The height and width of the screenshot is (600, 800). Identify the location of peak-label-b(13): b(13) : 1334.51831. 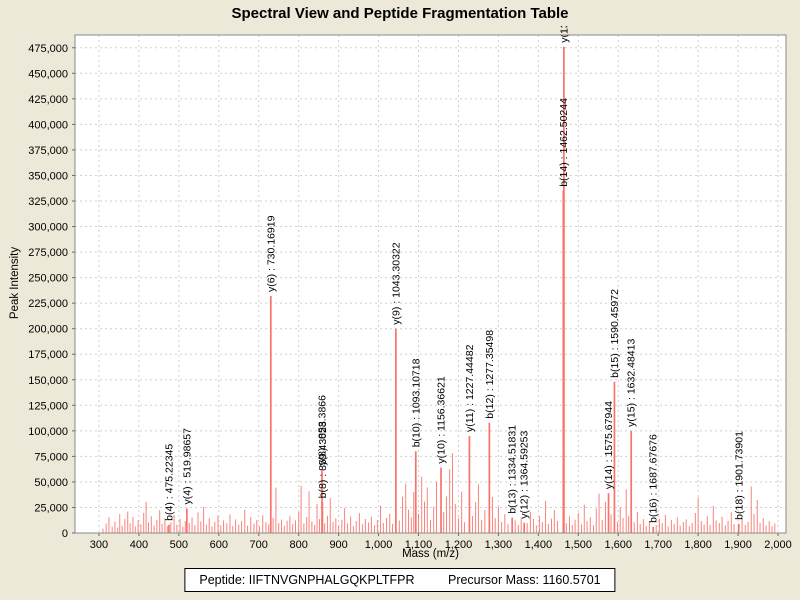
(513, 469).